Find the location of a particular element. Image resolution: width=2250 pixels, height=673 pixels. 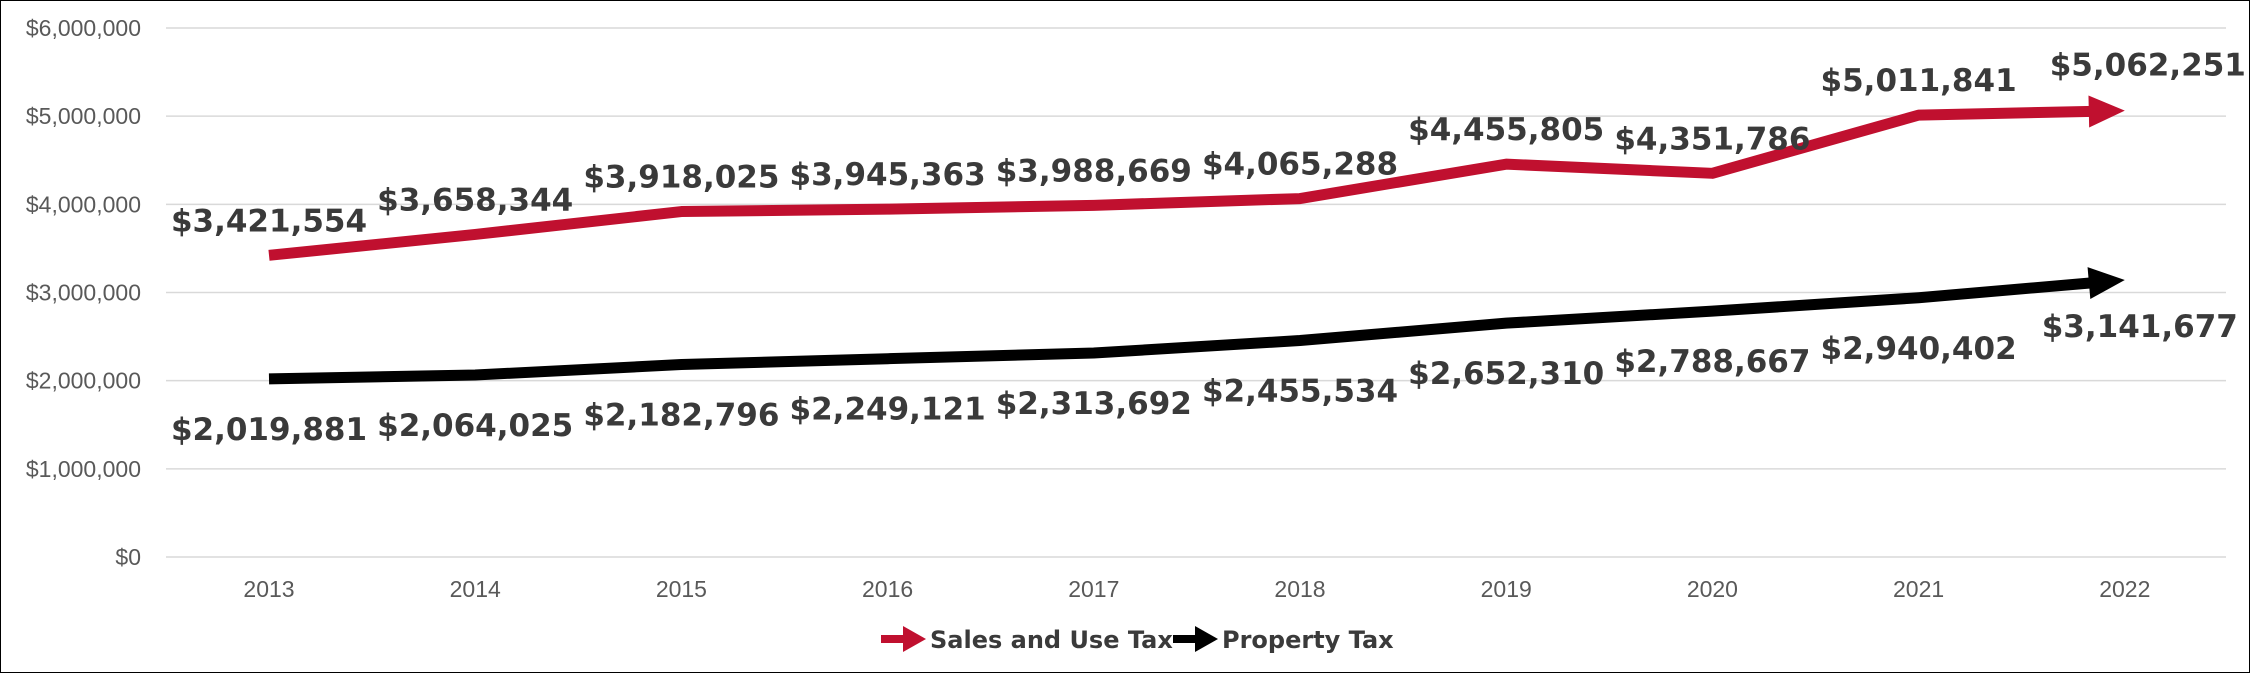

legend-label: Property Tax is located at coordinates (1308, 640).